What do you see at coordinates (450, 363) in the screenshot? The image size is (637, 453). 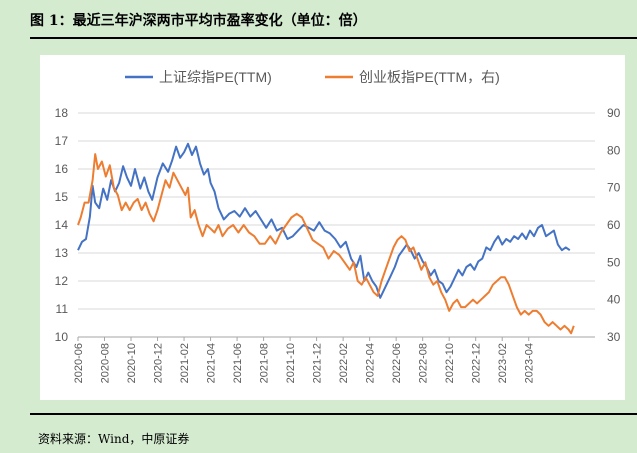 I see `x-tick-label: 2022-10` at bounding box center [450, 363].